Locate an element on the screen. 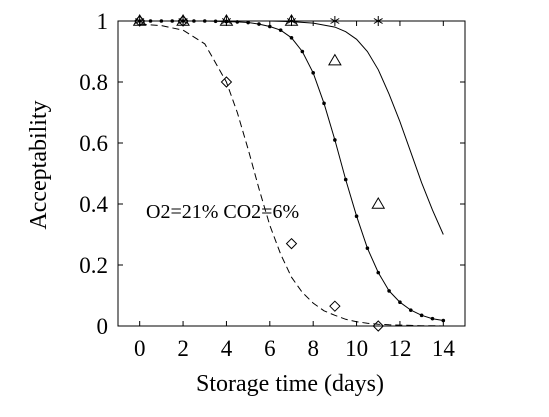 The width and height of the screenshot is (549, 417). condition-annotation: O2=21% CO2=6% is located at coordinates (222, 212).